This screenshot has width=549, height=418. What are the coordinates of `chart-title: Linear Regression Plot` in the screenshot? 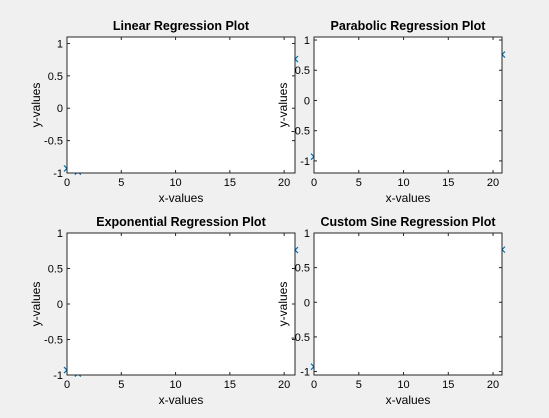 It's located at (181, 26).